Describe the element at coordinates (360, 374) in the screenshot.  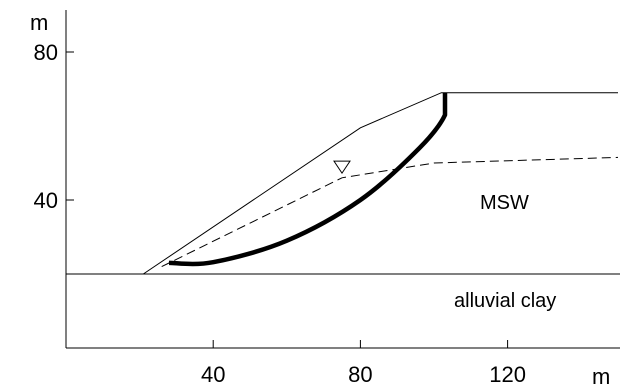
I see `x-tick-label: 80` at that location.